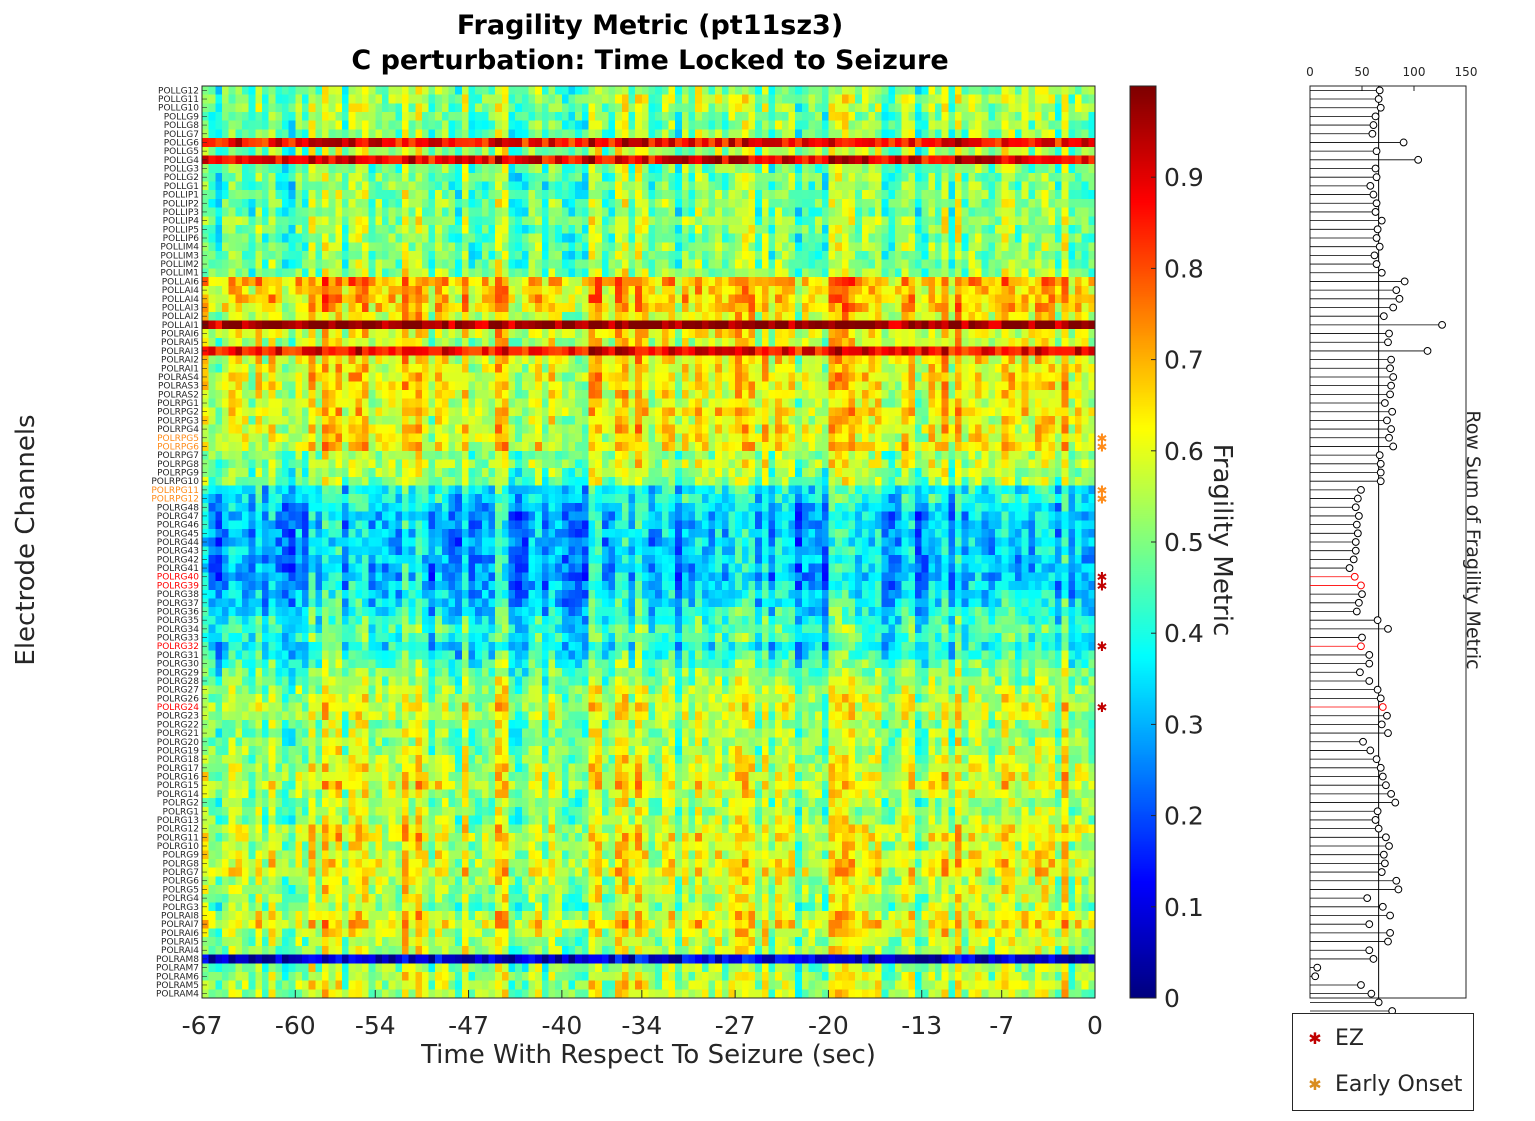  I want to click on channel-tick-label: POLRG33, so click(178, 639).